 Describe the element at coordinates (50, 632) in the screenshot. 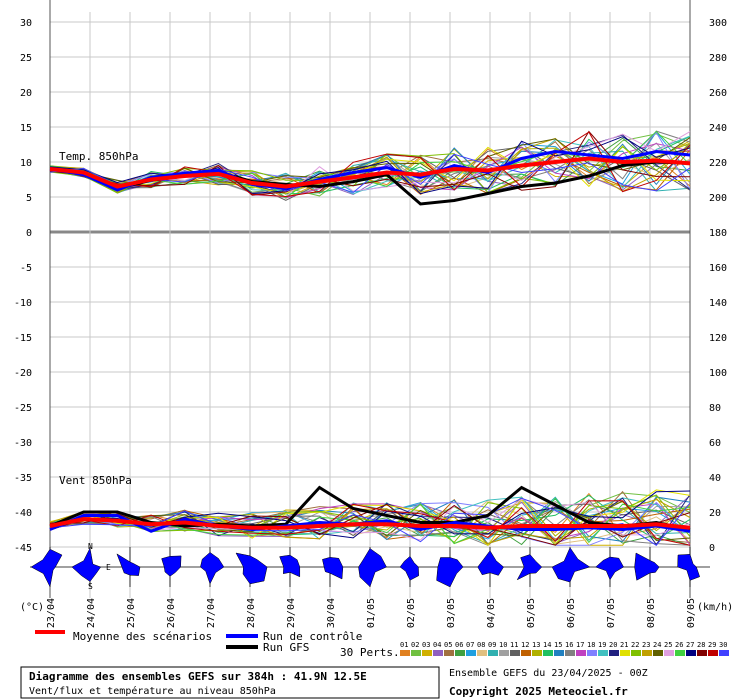

I see `legend-swatch-mean` at that location.